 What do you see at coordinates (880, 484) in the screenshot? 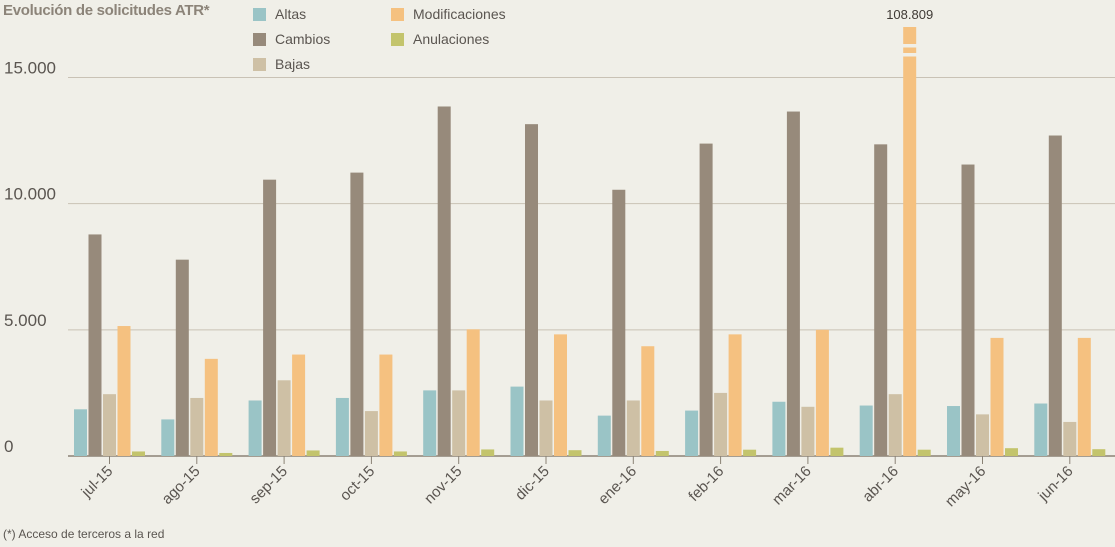
I see `x-tick-label: abr-16` at bounding box center [880, 484].